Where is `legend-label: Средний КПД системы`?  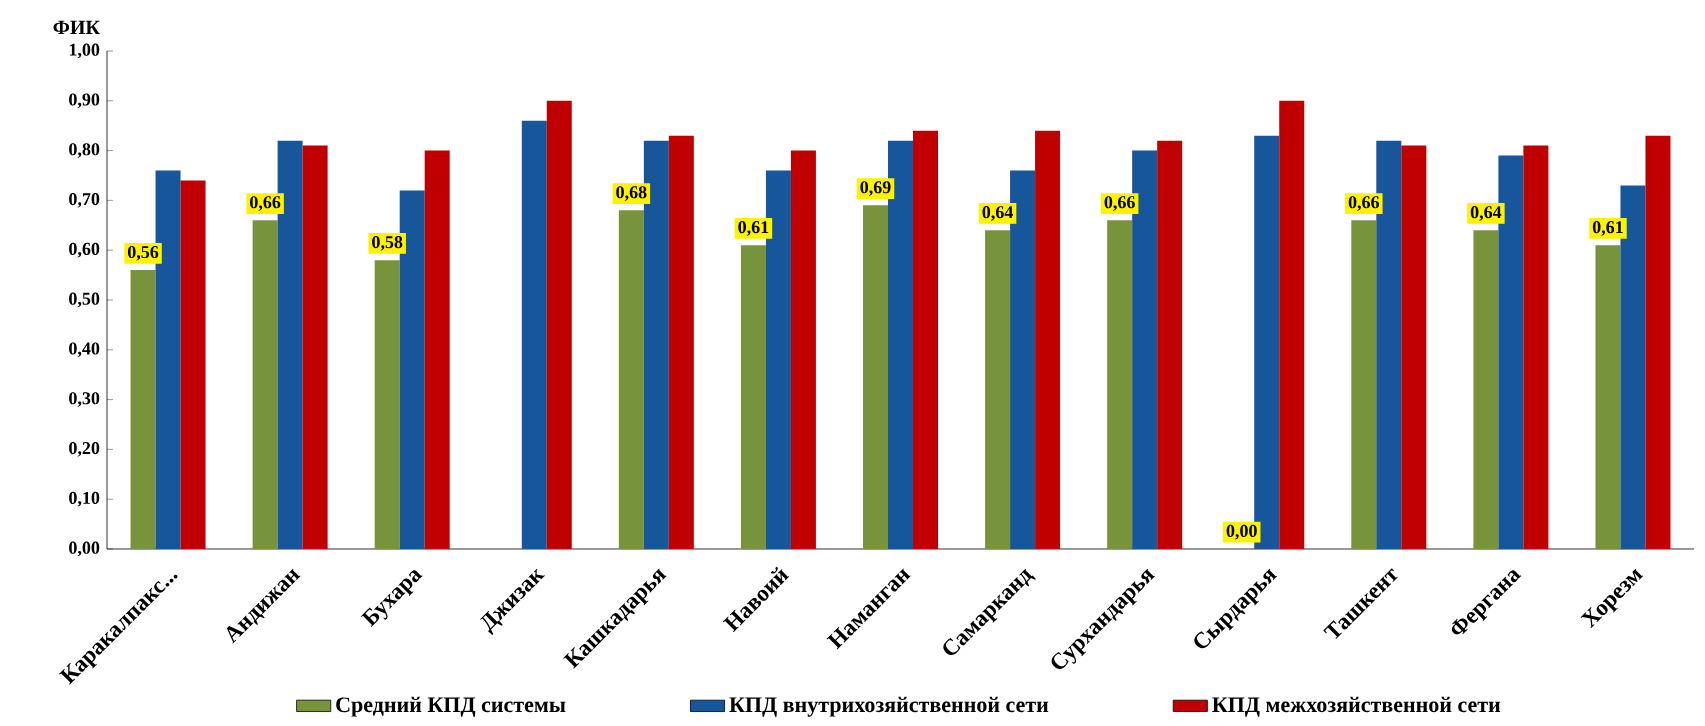
legend-label: Средний КПД системы is located at coordinates (451, 706).